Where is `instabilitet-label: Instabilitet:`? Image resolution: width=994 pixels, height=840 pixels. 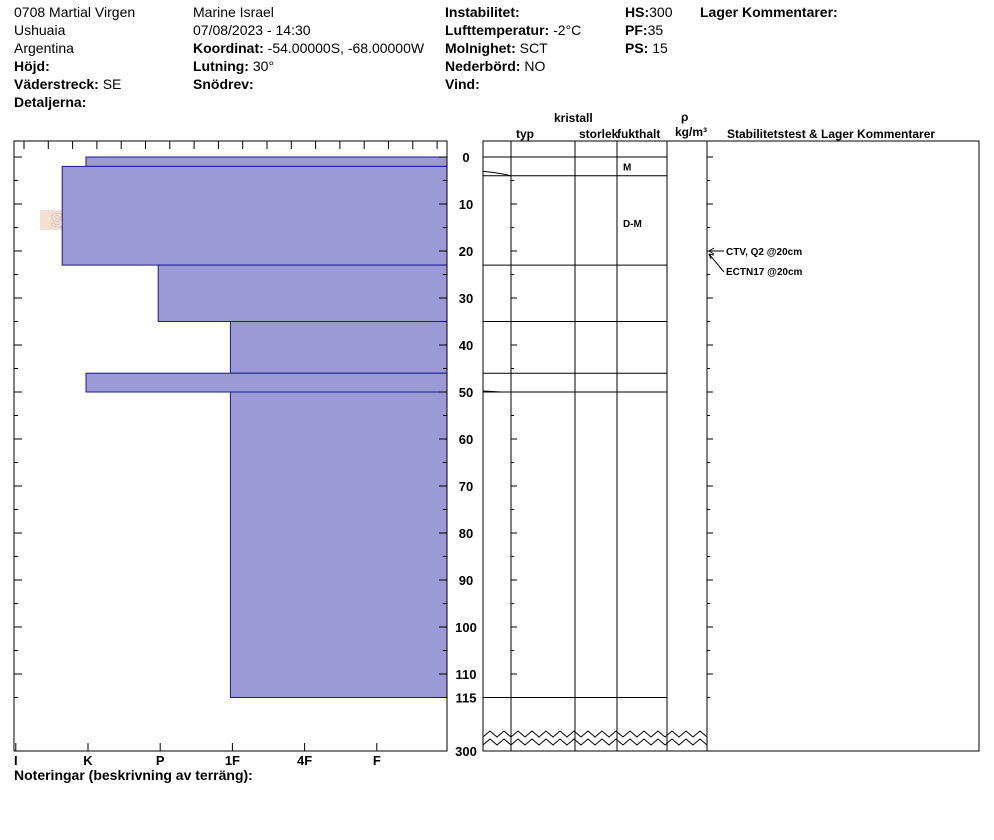 instabilitet-label: Instabilitet: is located at coordinates (482, 12).